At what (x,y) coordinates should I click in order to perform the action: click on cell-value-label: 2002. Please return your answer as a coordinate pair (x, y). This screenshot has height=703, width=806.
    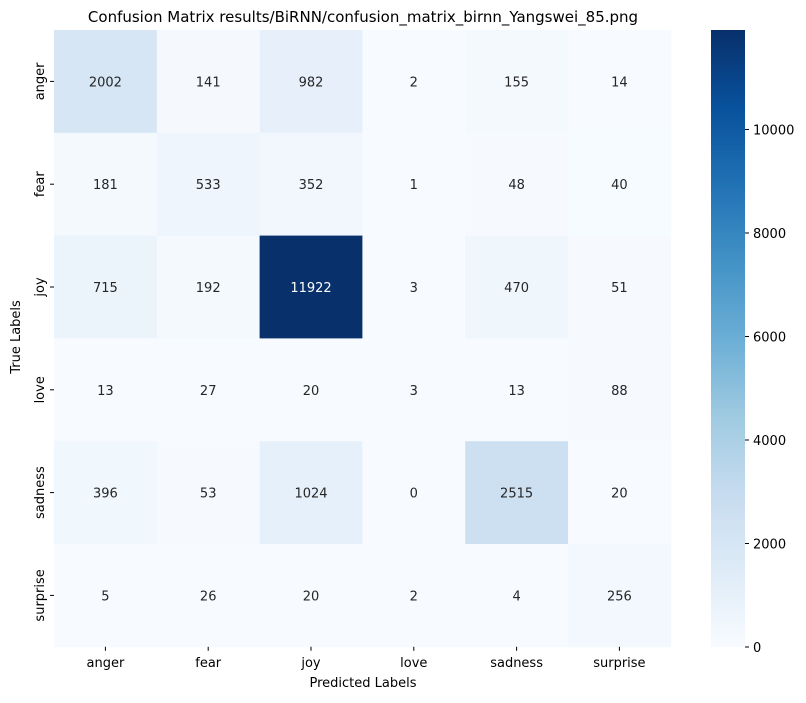
    Looking at the image, I should click on (105, 82).